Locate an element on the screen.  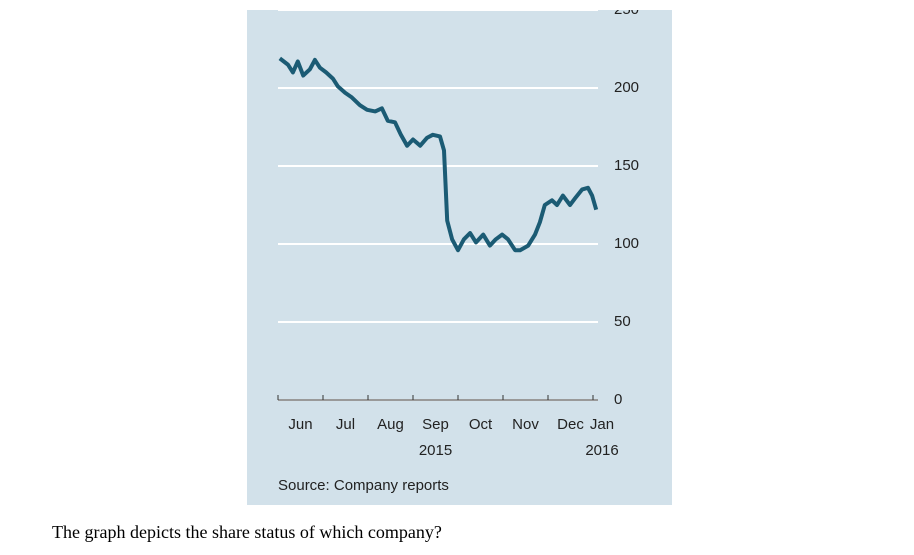
y-tick-label: 200 is located at coordinates (626, 87).